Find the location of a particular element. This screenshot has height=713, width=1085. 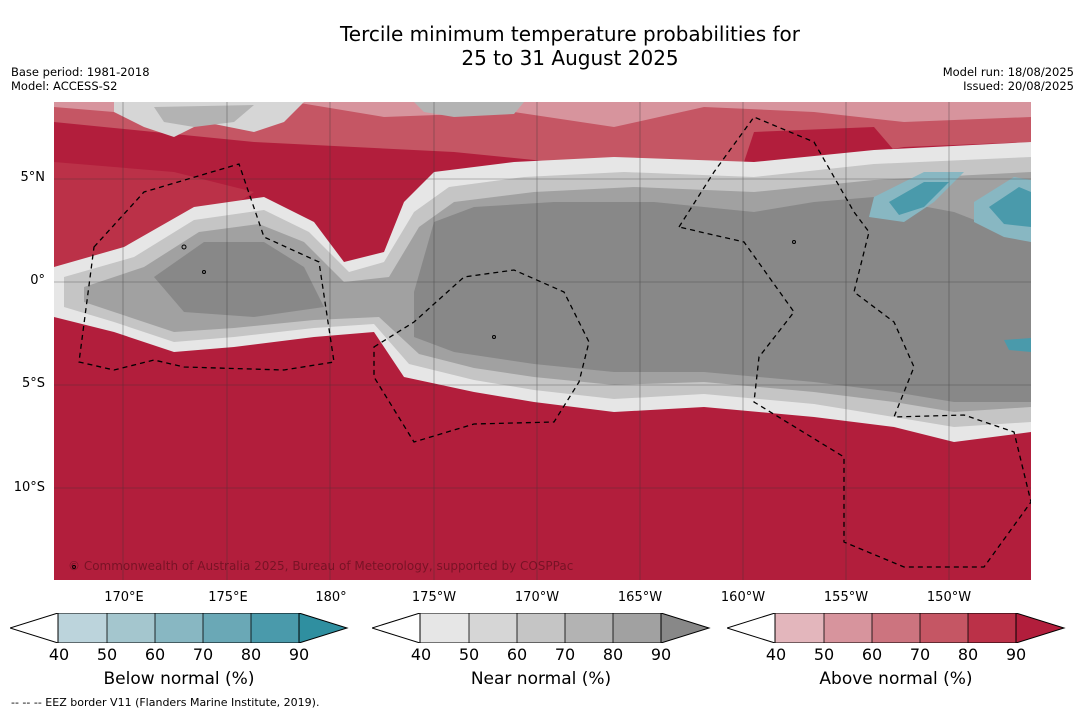

colorbar-near-tick-70: 70 is located at coordinates (565, 654).